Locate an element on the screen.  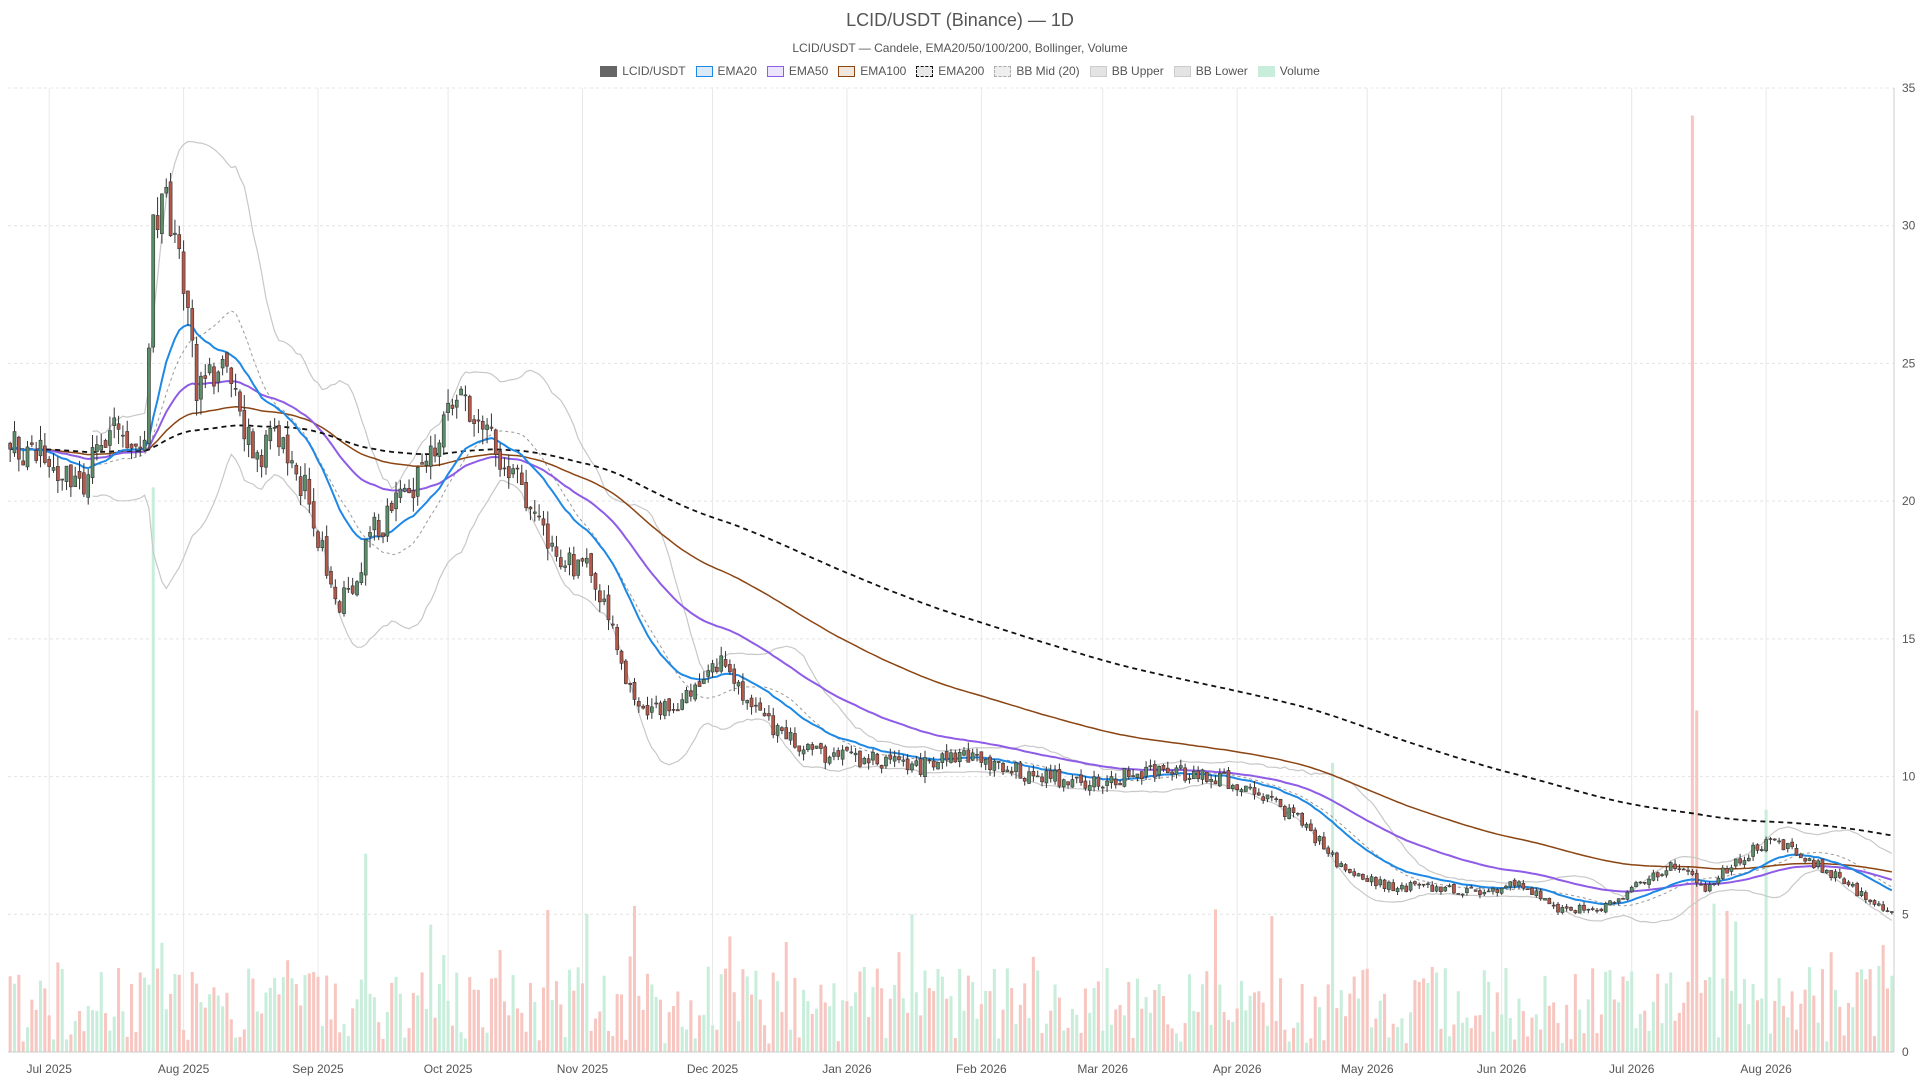
legend-item-bb-upper: BB Upper is located at coordinates (1126, 71).